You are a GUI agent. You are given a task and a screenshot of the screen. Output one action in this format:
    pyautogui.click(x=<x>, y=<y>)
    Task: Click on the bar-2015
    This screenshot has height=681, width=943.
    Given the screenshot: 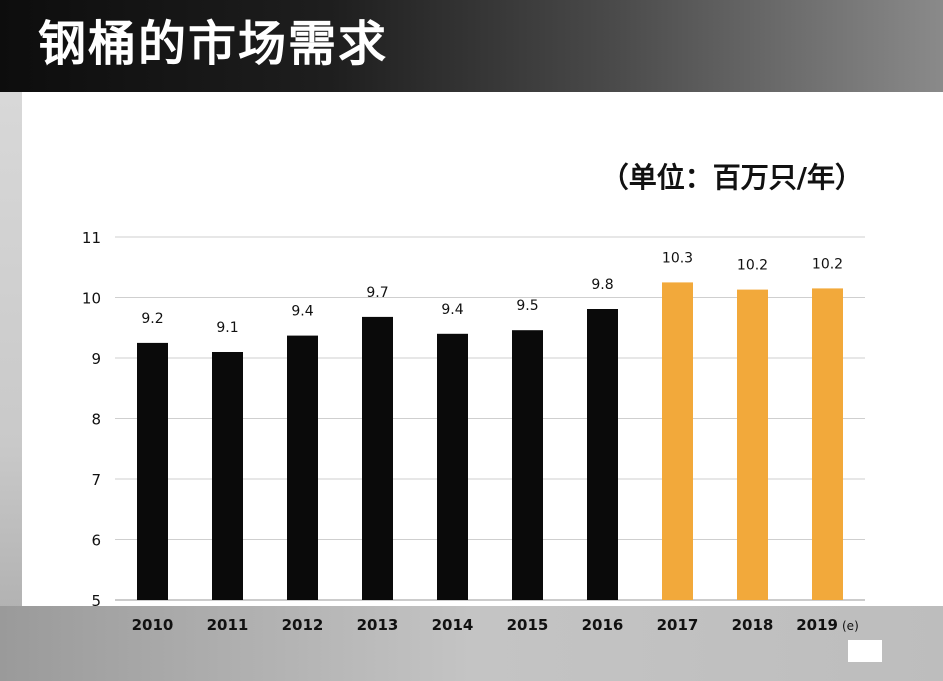 What is the action you would take?
    pyautogui.click(x=527, y=465)
    